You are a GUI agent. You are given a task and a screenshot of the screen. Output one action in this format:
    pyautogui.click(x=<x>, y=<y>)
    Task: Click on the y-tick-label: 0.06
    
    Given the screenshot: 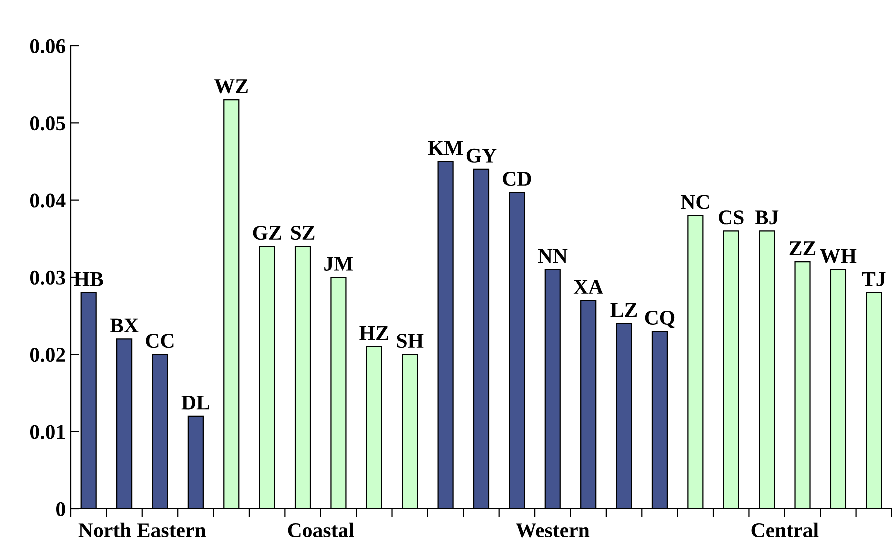 What is the action you would take?
    pyautogui.click(x=48, y=46)
    